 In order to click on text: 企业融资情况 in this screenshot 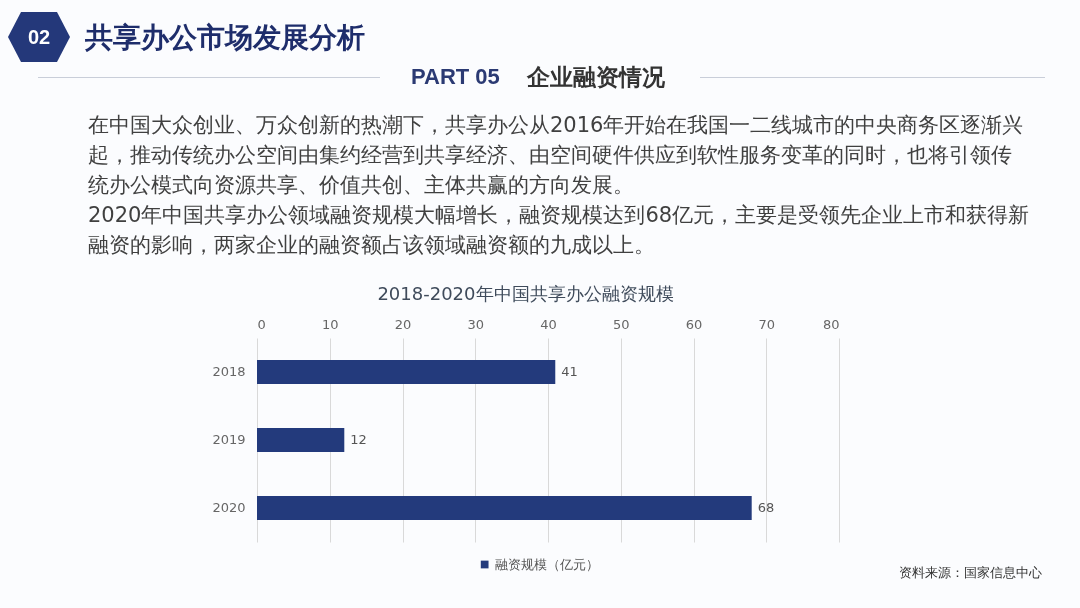, I will do `click(596, 77)`.